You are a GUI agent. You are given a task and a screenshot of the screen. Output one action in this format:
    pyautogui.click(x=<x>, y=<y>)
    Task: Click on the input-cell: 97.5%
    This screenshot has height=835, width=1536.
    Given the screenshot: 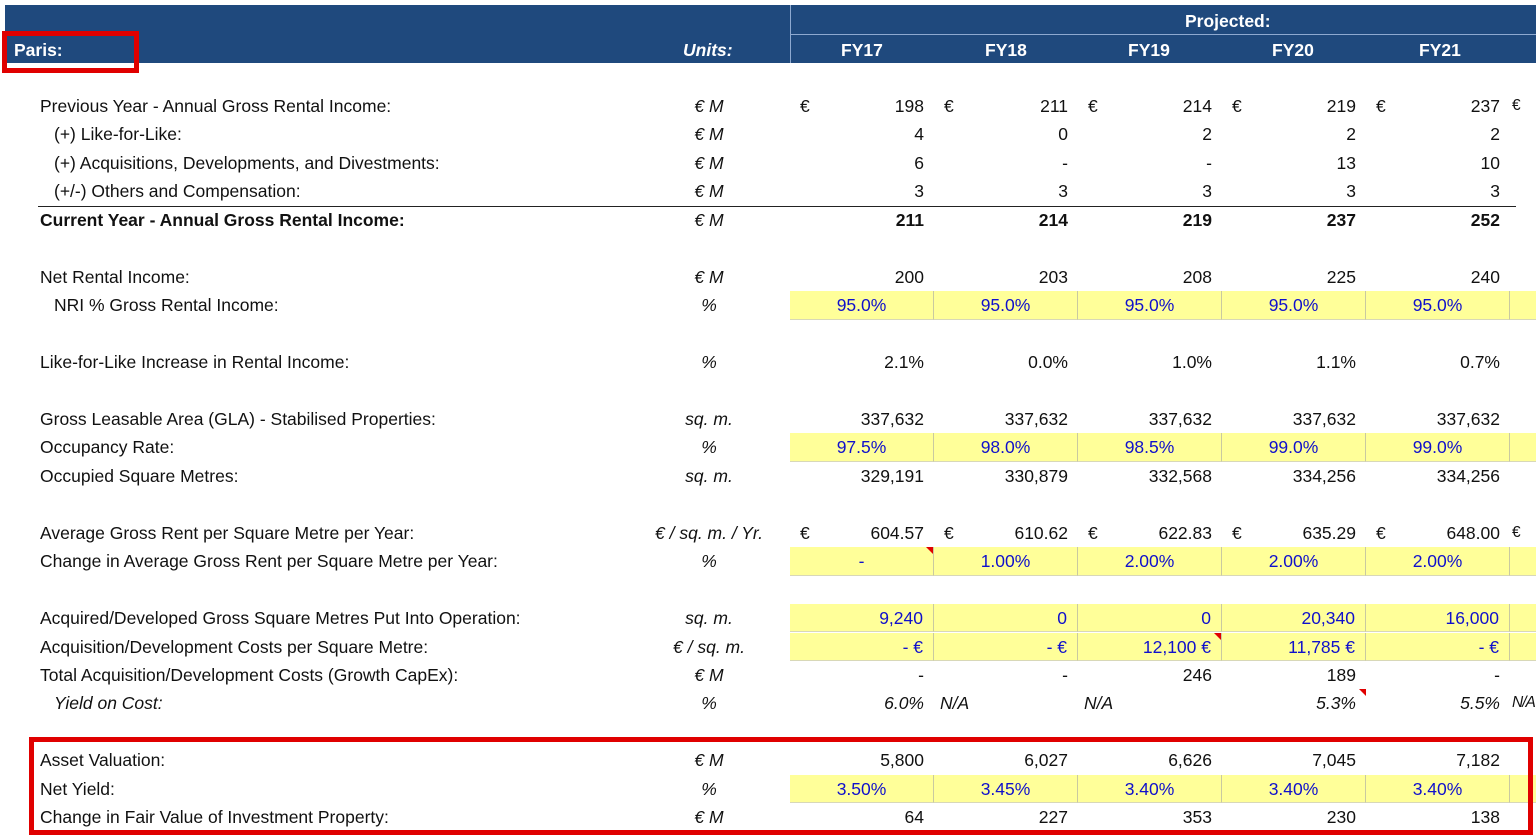 What is the action you would take?
    pyautogui.click(x=862, y=447)
    